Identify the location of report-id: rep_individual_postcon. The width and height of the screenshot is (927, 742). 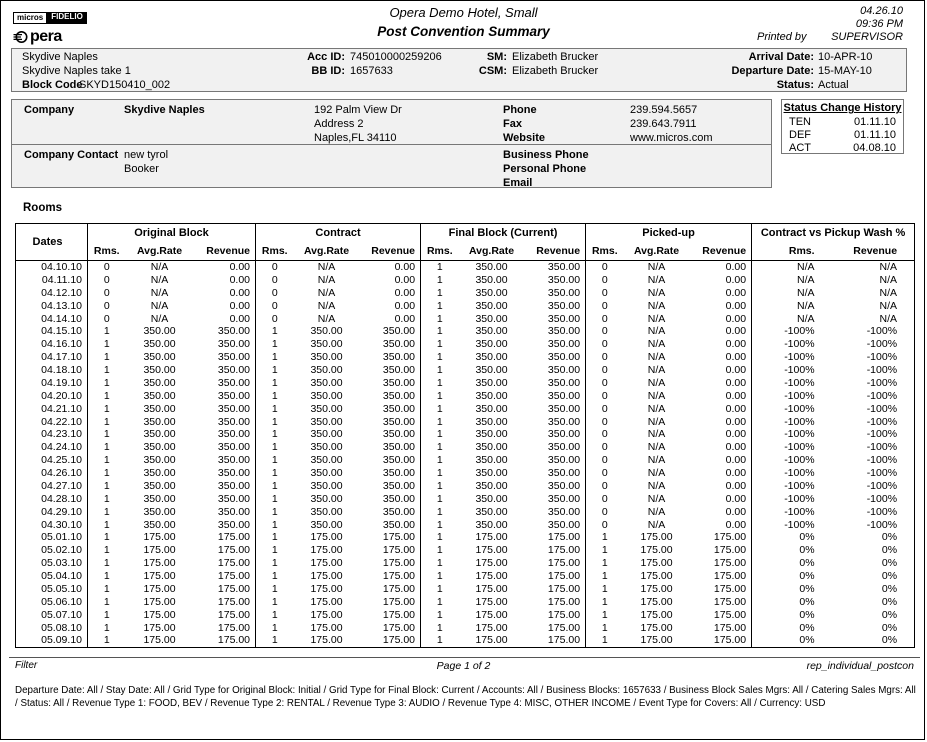
(860, 666).